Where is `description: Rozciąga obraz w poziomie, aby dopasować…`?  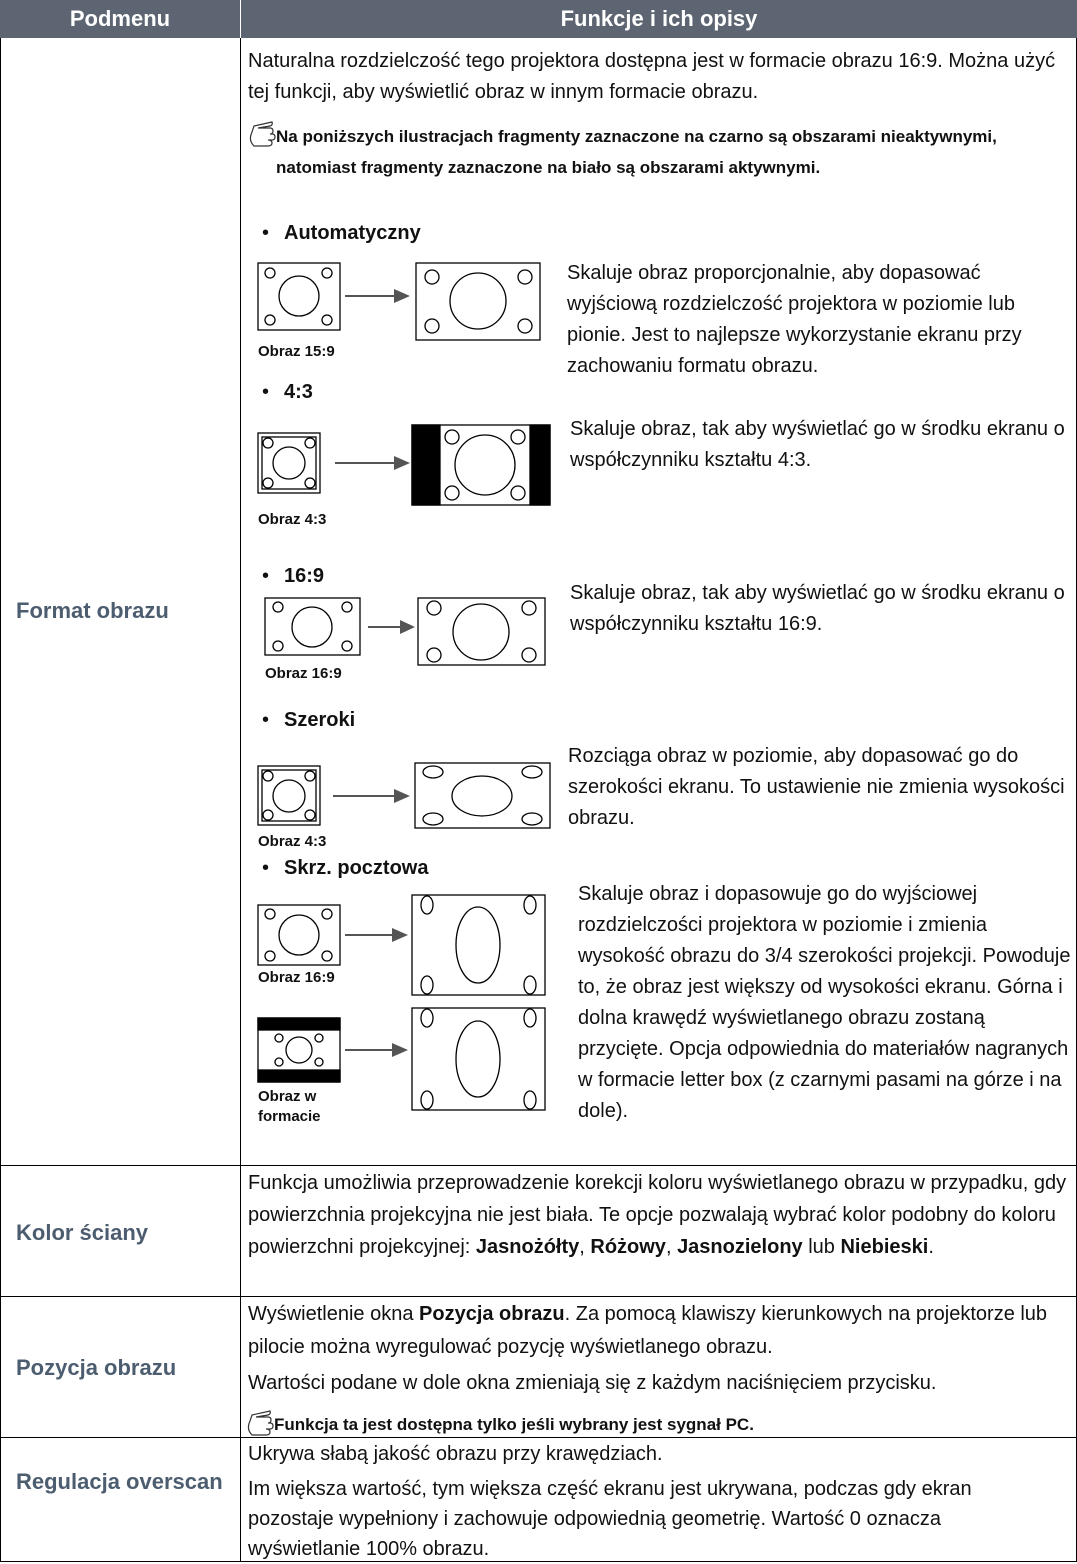 description: Rozciąga obraz w poziomie, aby dopasować… is located at coordinates (816, 787).